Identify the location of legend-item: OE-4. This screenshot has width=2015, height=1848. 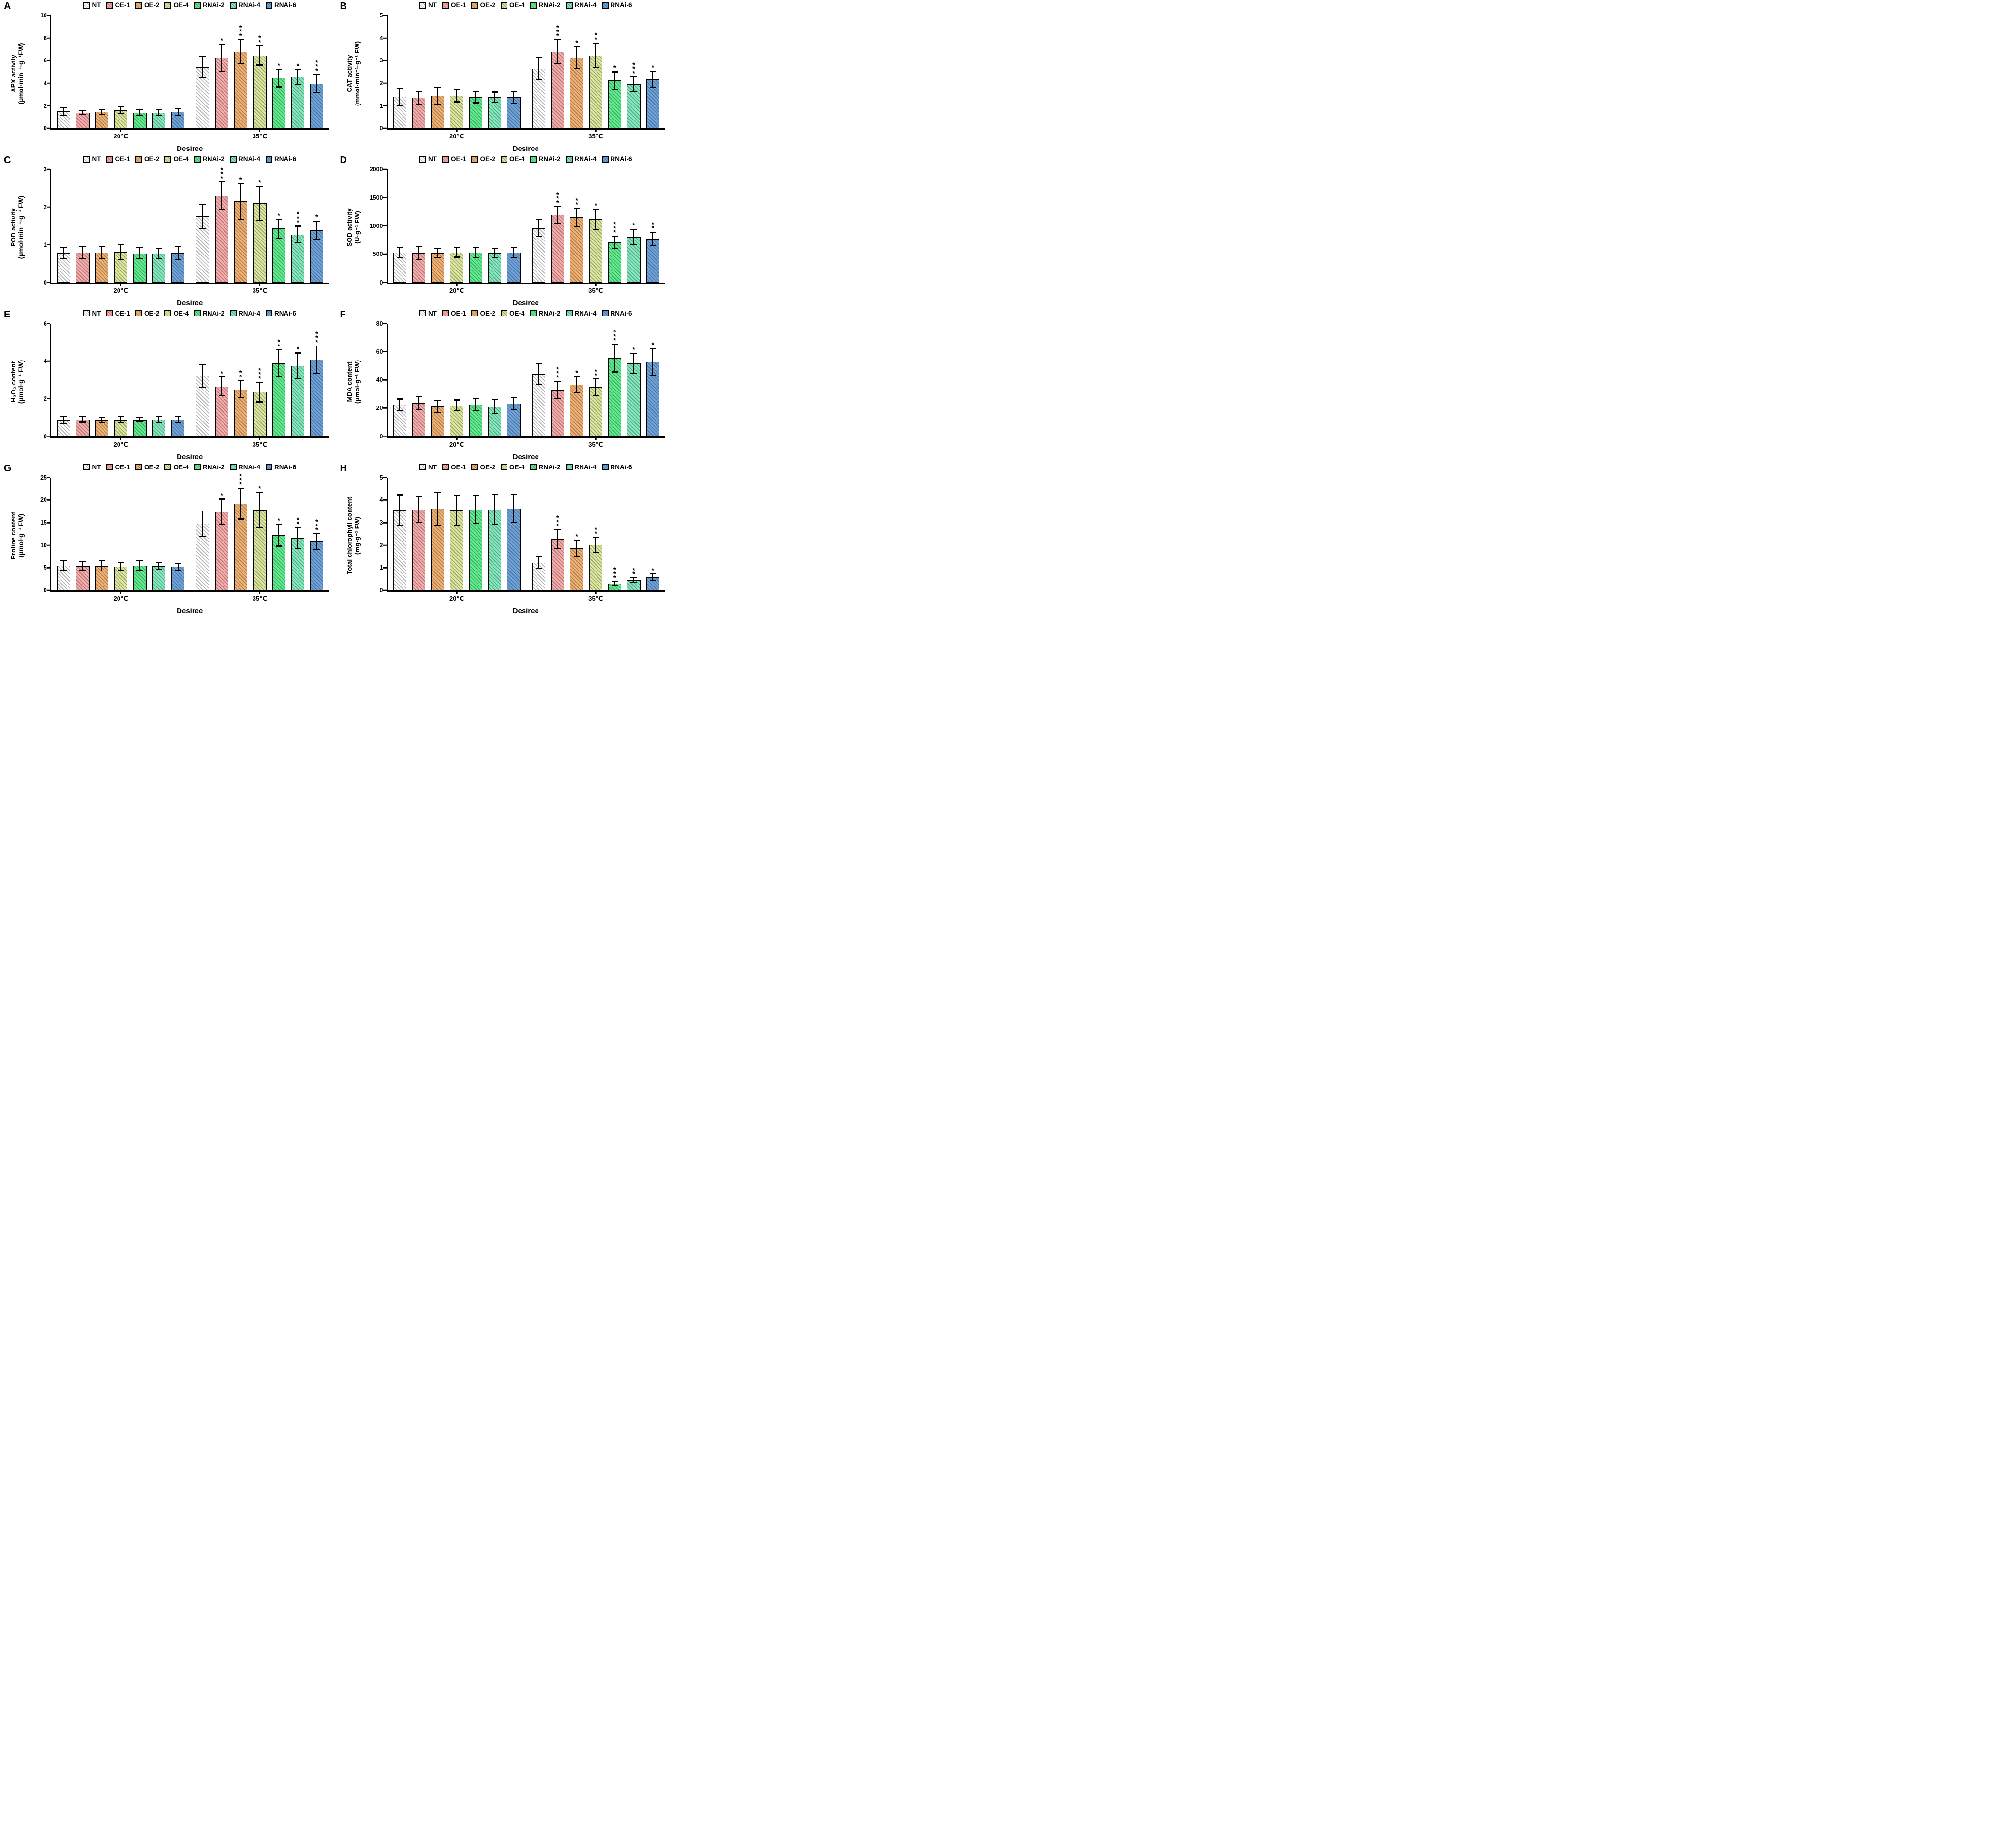
(513, 5).